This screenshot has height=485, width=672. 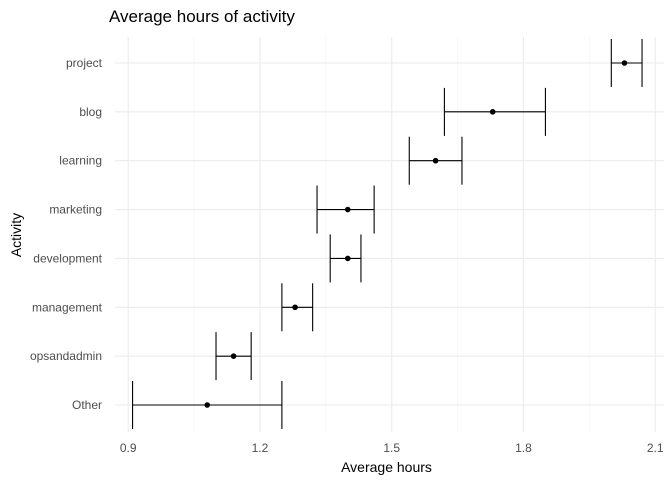 What do you see at coordinates (128, 448) in the screenshot?
I see `x-tick-label: 0.9` at bounding box center [128, 448].